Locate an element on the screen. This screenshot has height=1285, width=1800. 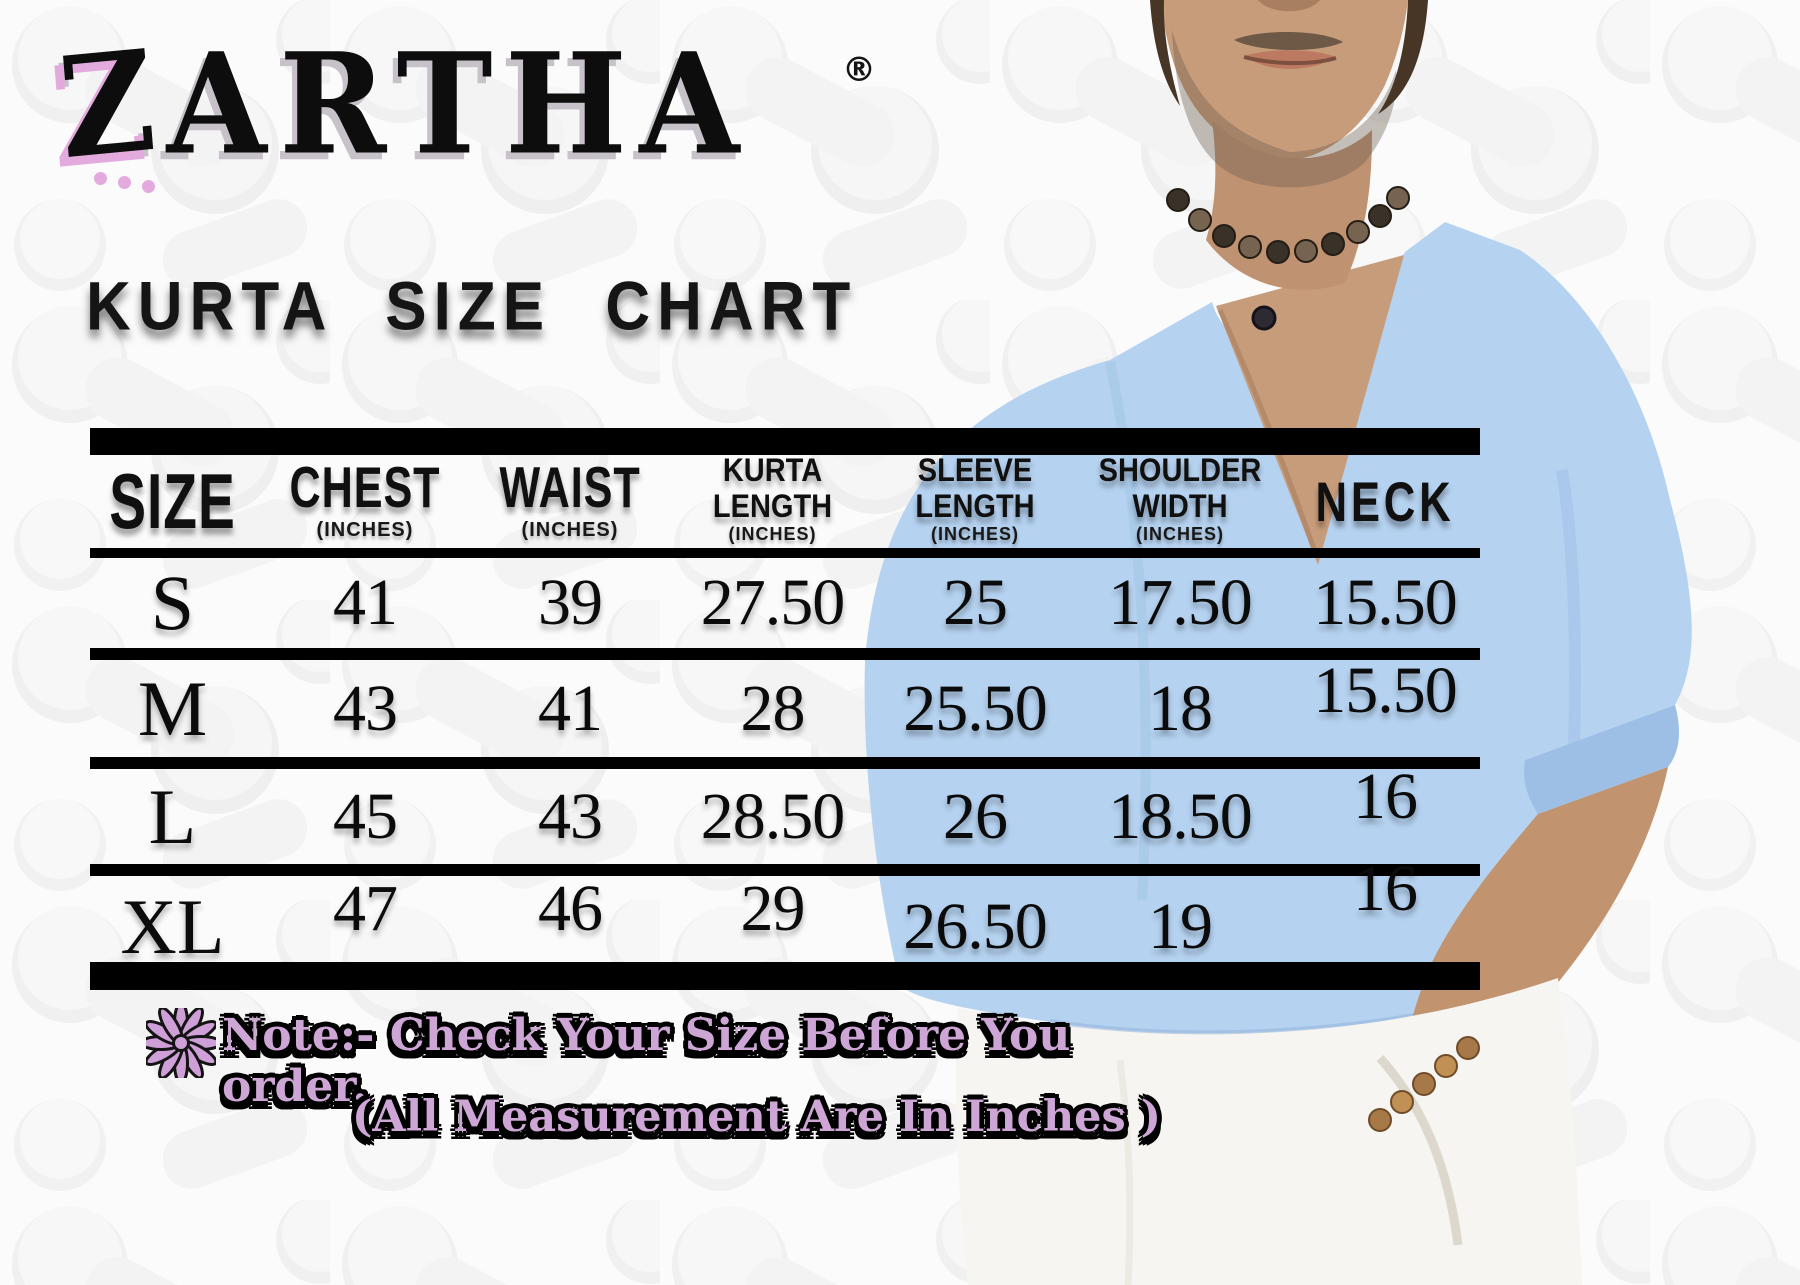
column-header-chest: CHEST (INCHES) is located at coordinates (365, 498).